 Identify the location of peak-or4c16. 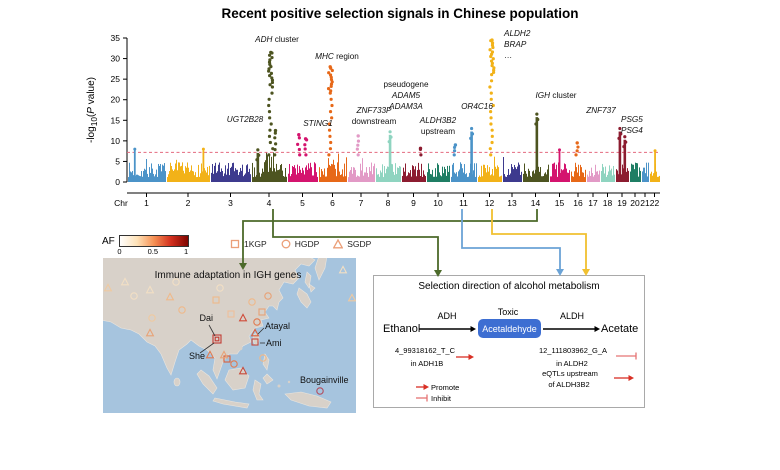
(472, 154).